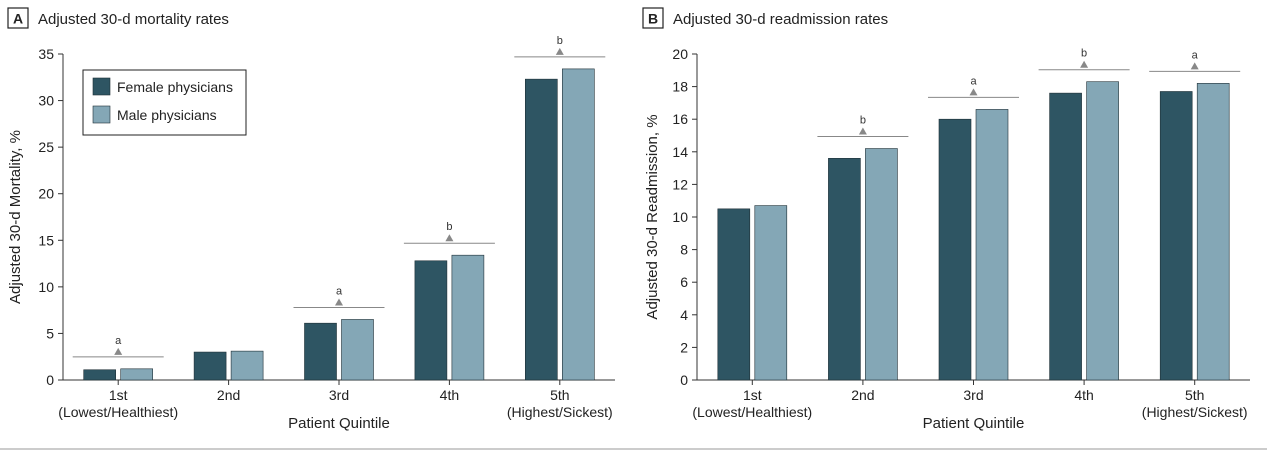  What do you see at coordinates (684, 250) in the screenshot?
I see `y-tick-label: 8` at bounding box center [684, 250].